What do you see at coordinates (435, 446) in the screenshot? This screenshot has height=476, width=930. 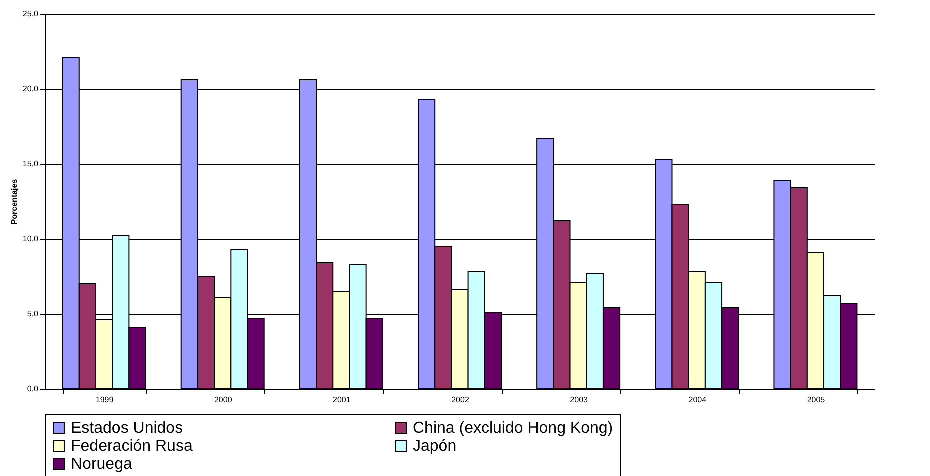 I see `legend-label: Japón` at bounding box center [435, 446].